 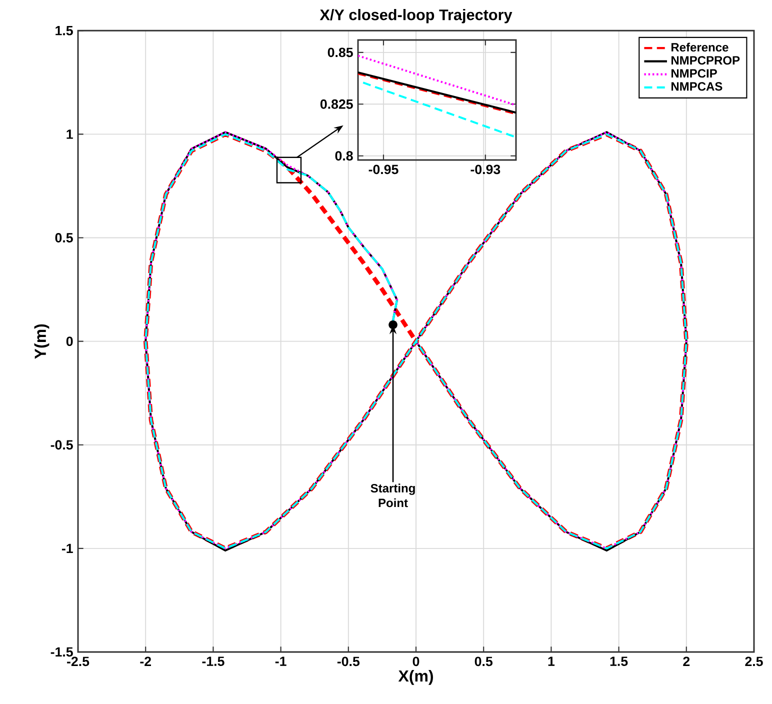 What do you see at coordinates (213, 661) in the screenshot?
I see `x-tick-label: -1.5` at bounding box center [213, 661].